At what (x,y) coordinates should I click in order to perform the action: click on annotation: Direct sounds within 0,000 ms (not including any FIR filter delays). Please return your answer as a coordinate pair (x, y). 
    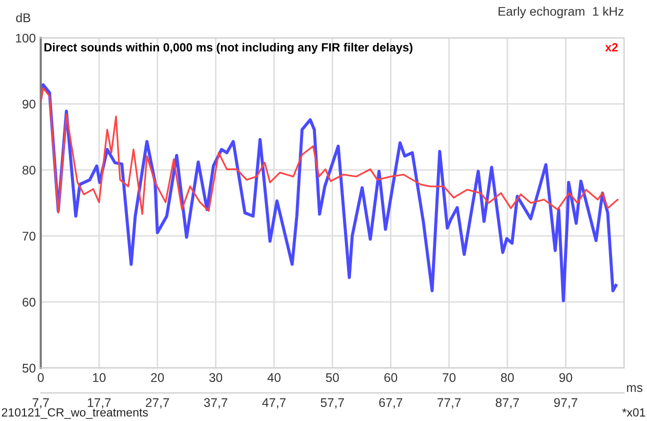
    Looking at the image, I should click on (228, 48).